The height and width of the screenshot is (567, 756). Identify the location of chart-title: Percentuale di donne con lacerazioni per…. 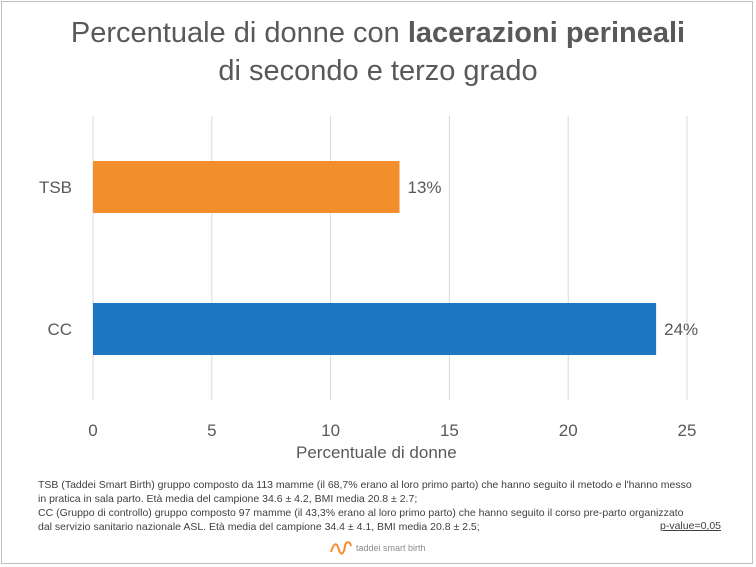
(378, 52).